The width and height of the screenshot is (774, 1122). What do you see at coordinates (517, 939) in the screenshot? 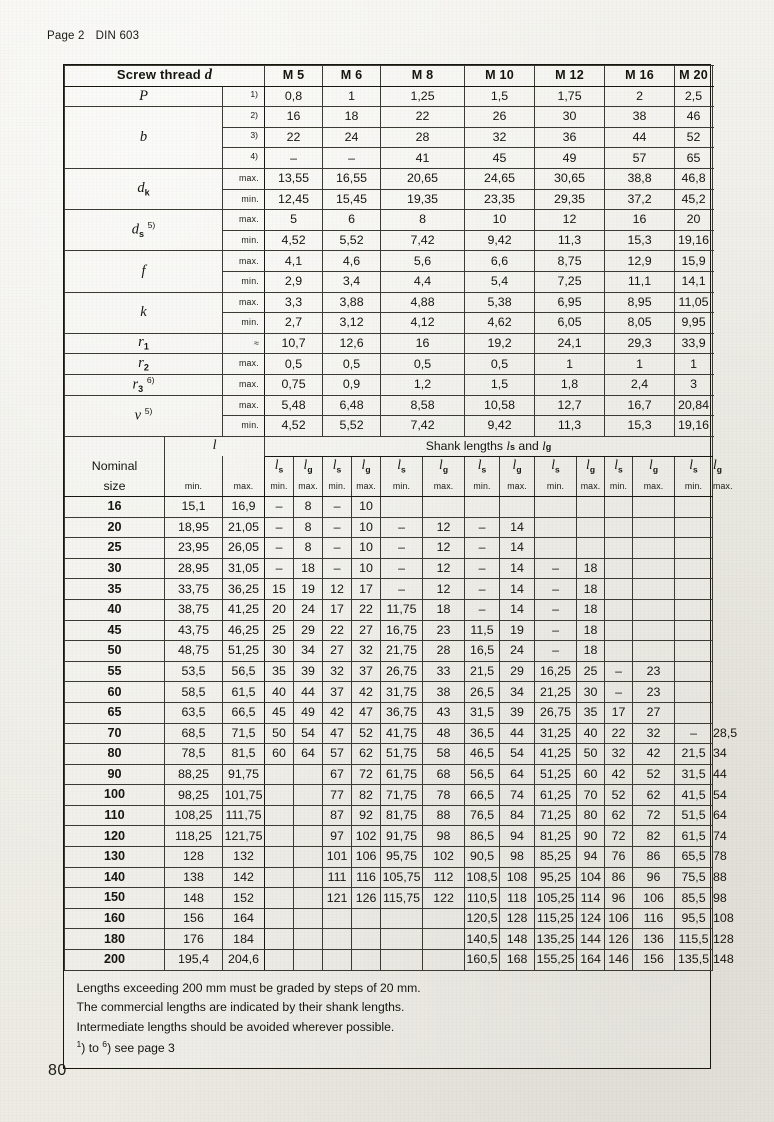
I see `shank-cell: 148` at bounding box center [517, 939].